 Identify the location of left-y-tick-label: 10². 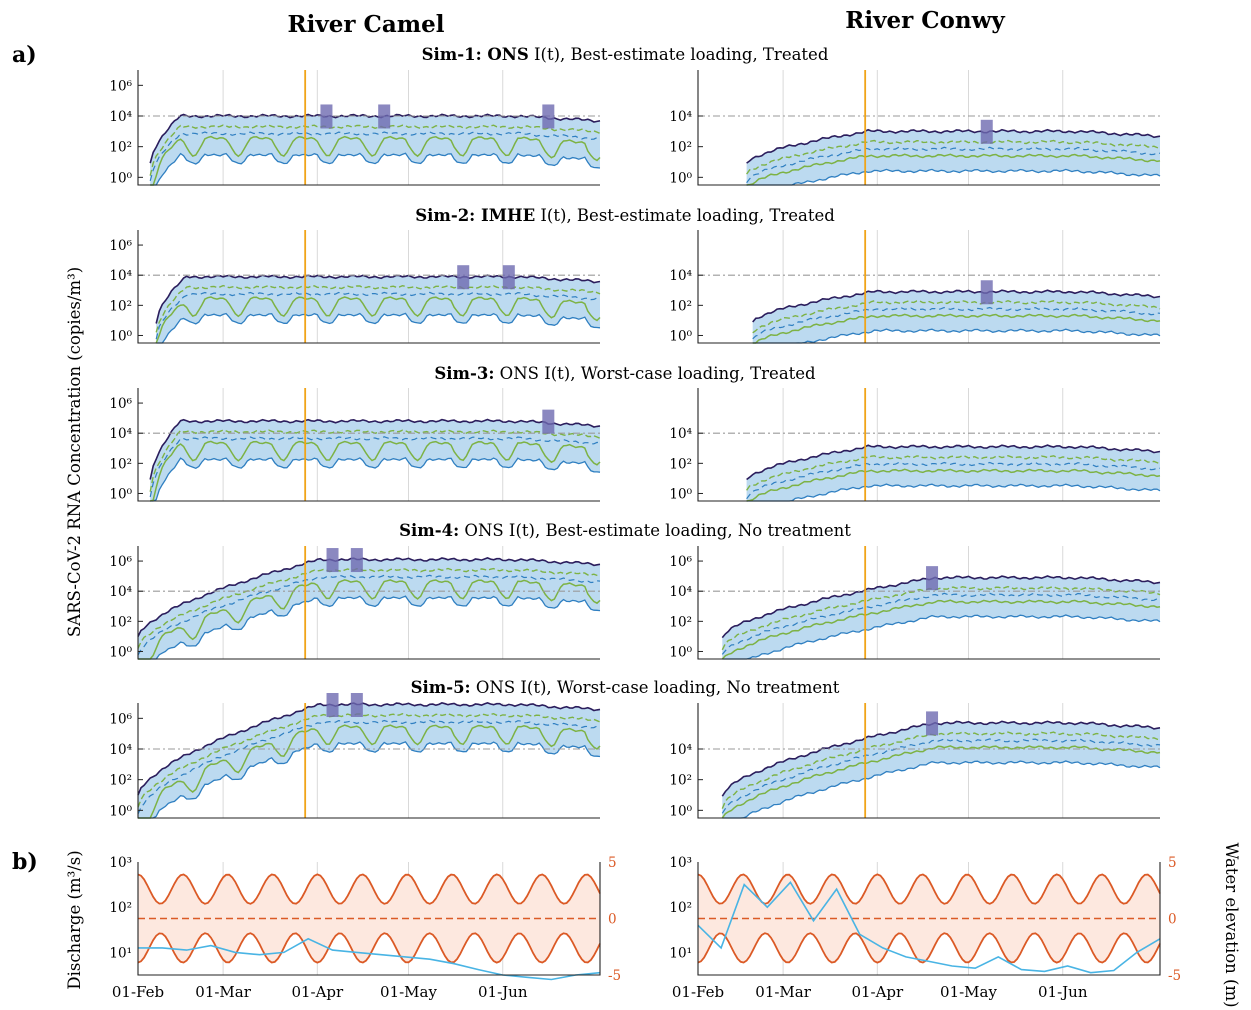
(120, 908).